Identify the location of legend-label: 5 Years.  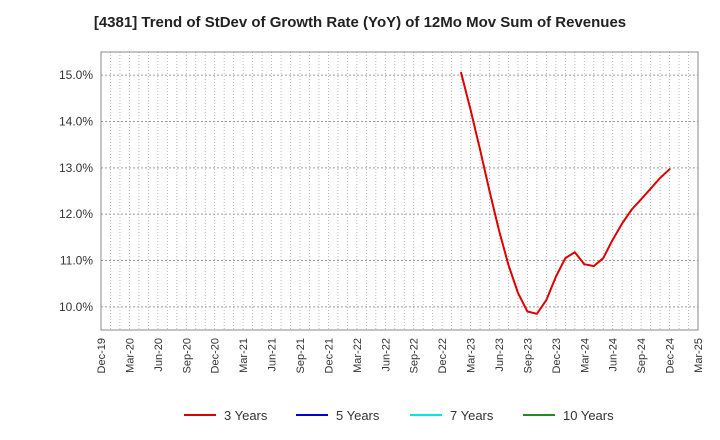
(358, 415).